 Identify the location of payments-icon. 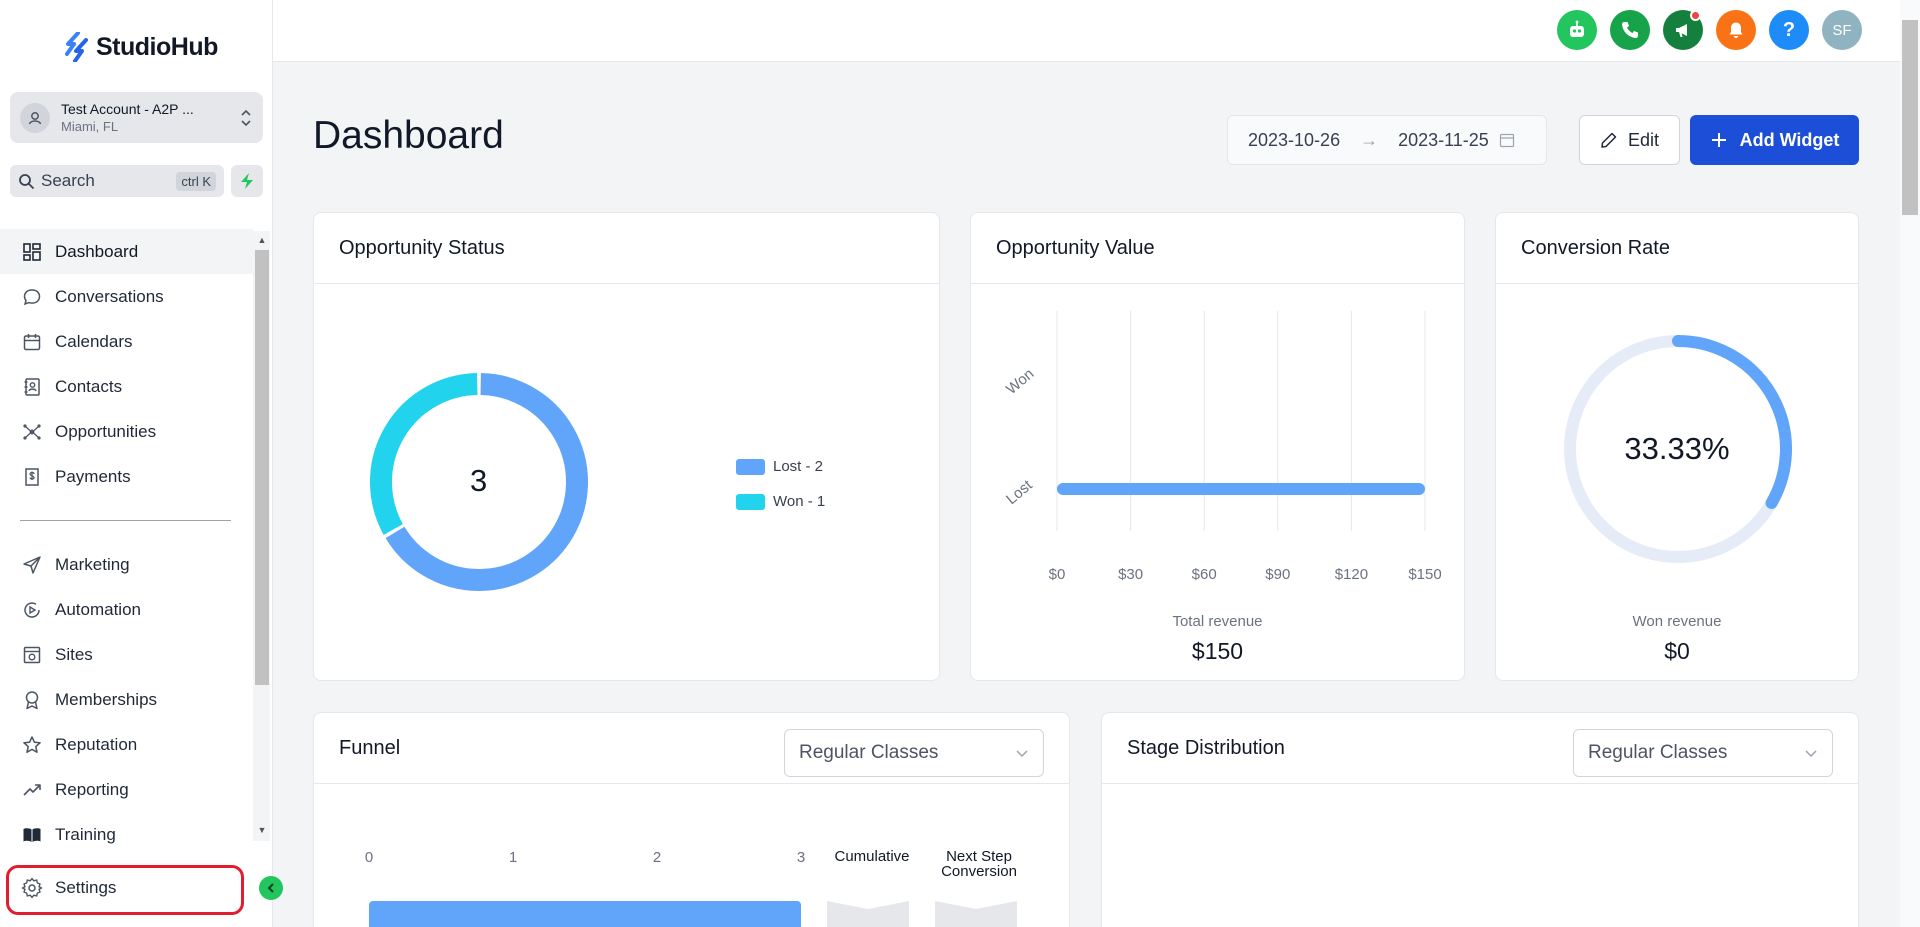
(32, 477).